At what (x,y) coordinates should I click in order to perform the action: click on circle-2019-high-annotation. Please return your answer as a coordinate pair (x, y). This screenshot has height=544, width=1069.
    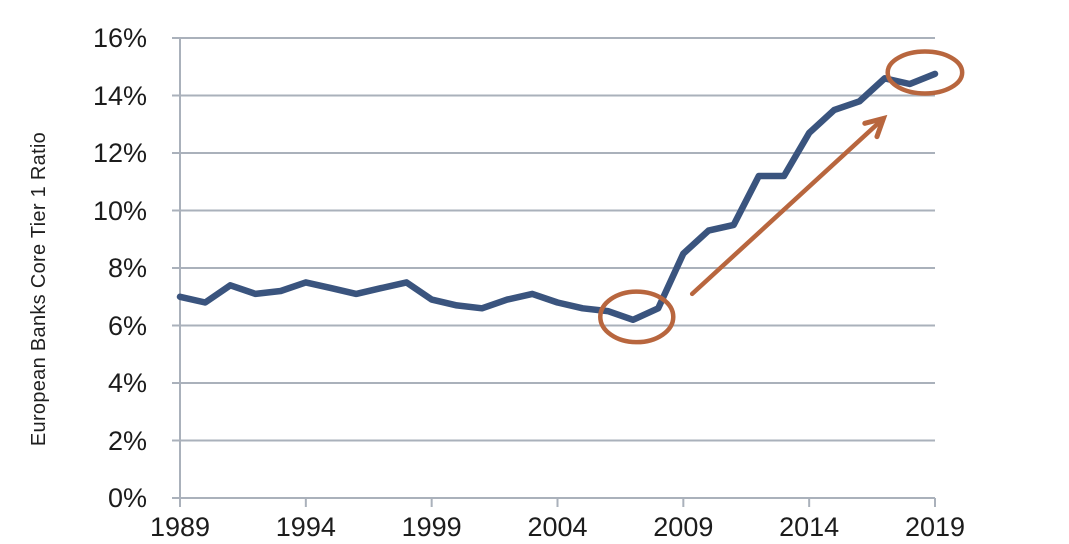
    Looking at the image, I should click on (925, 72).